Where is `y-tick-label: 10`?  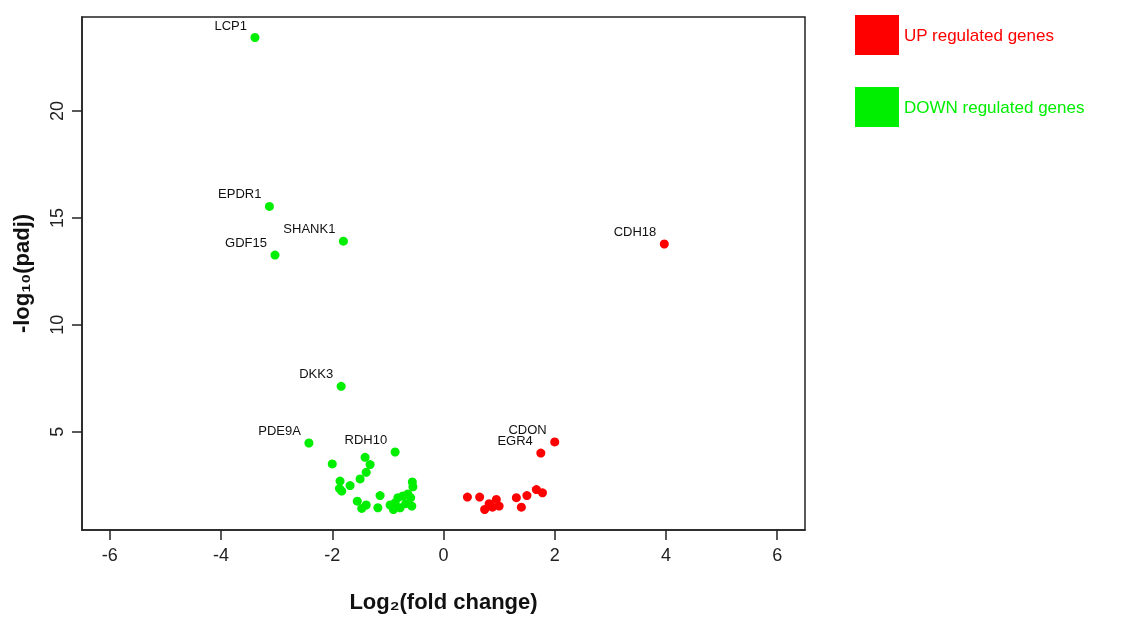 y-tick-label: 10 is located at coordinates (57, 324).